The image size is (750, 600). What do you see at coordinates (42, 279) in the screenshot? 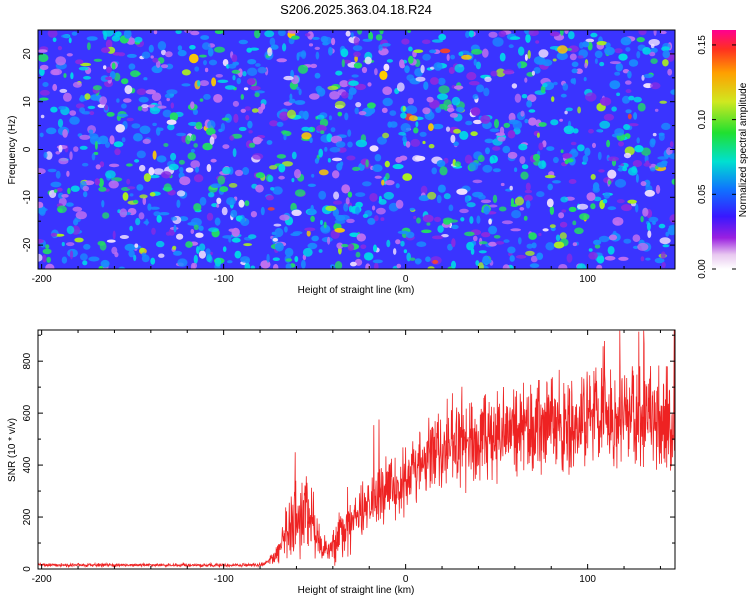
I see `heatmap-xtick-label: -200` at bounding box center [42, 279].